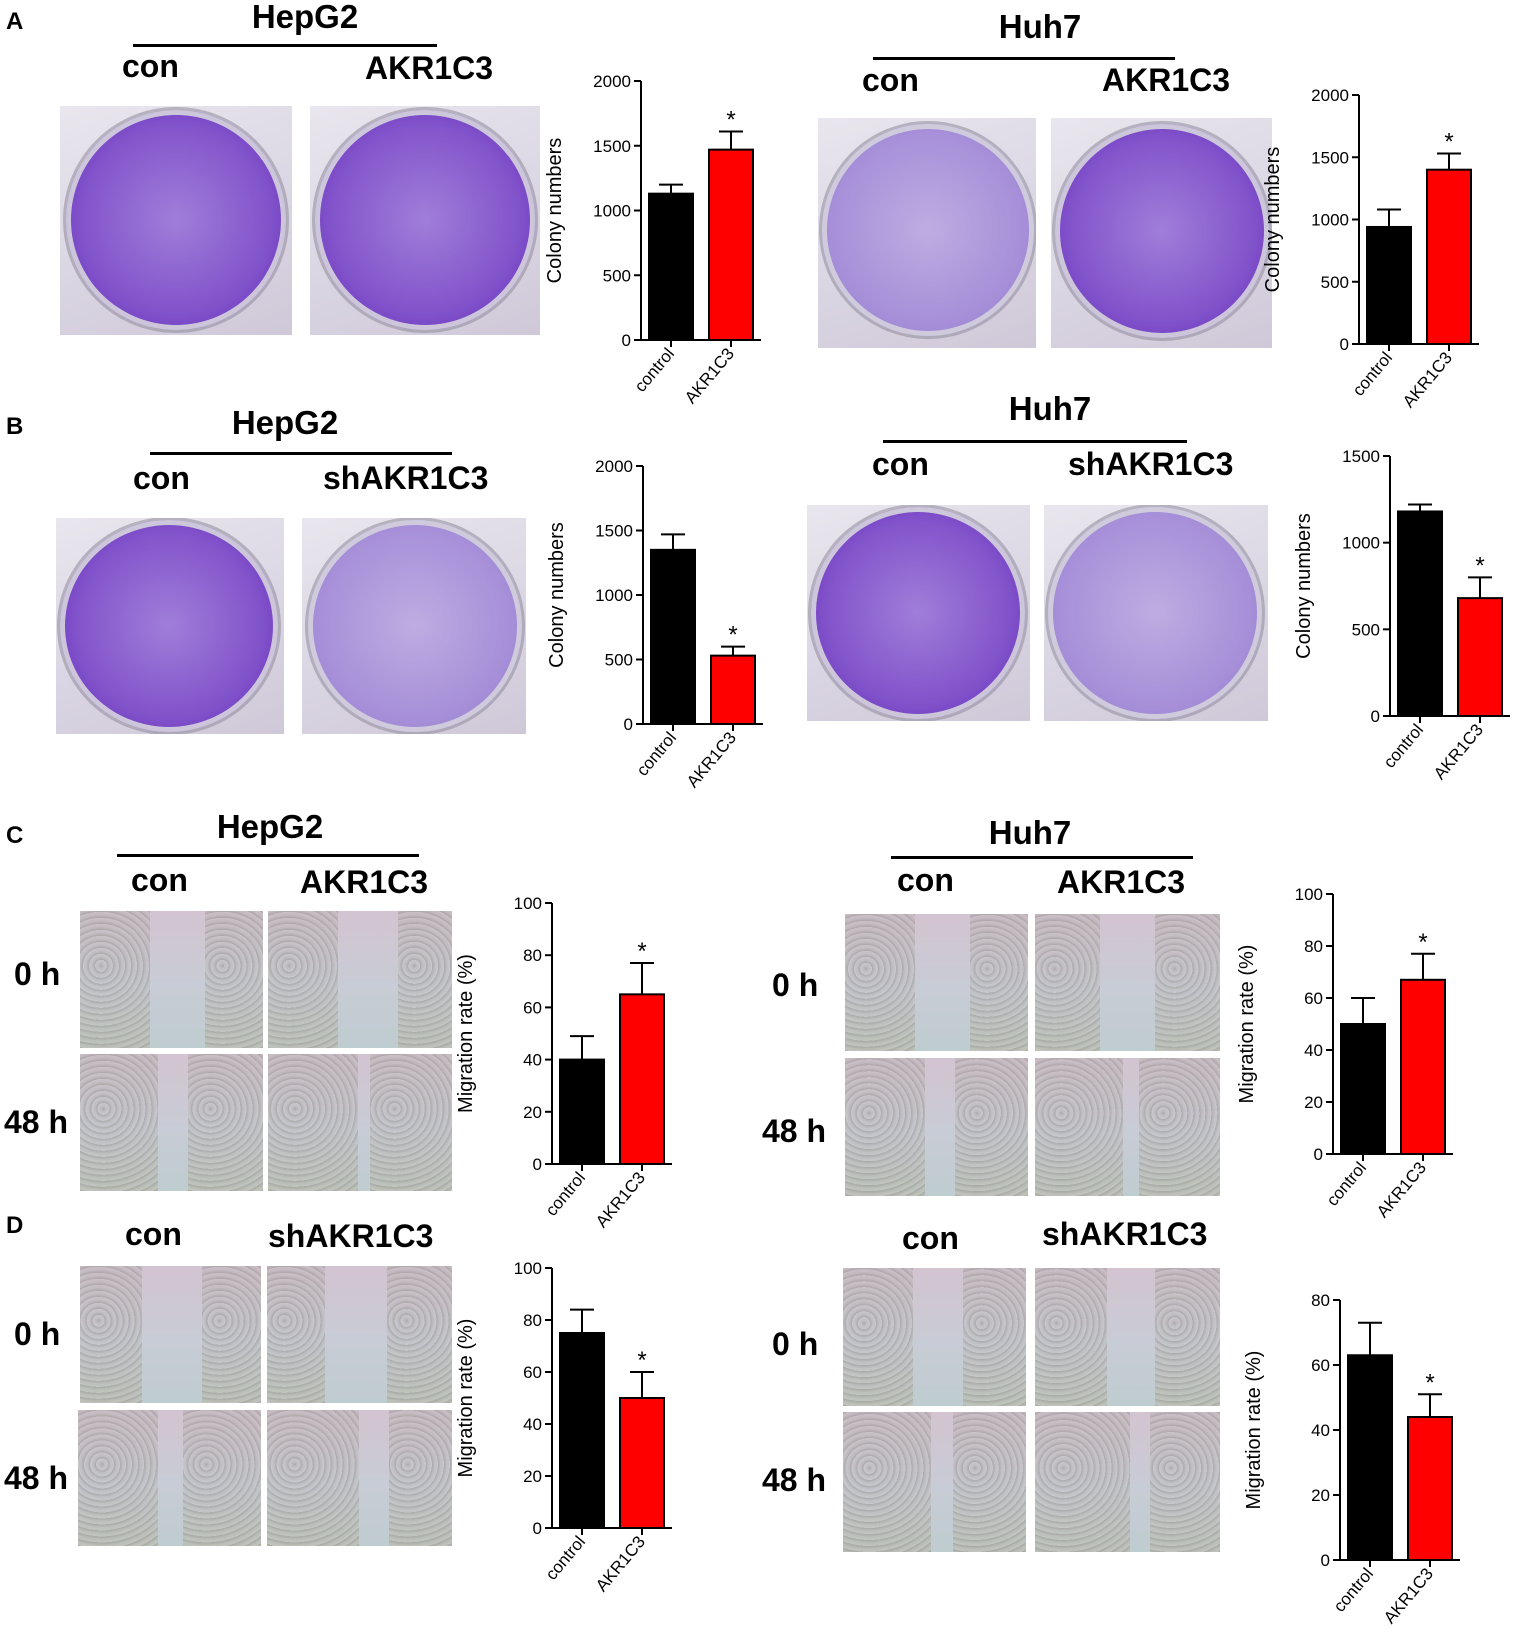 The image size is (1521, 1638). What do you see at coordinates (15, 835) in the screenshot?
I see `panel-letter-c: C` at bounding box center [15, 835].